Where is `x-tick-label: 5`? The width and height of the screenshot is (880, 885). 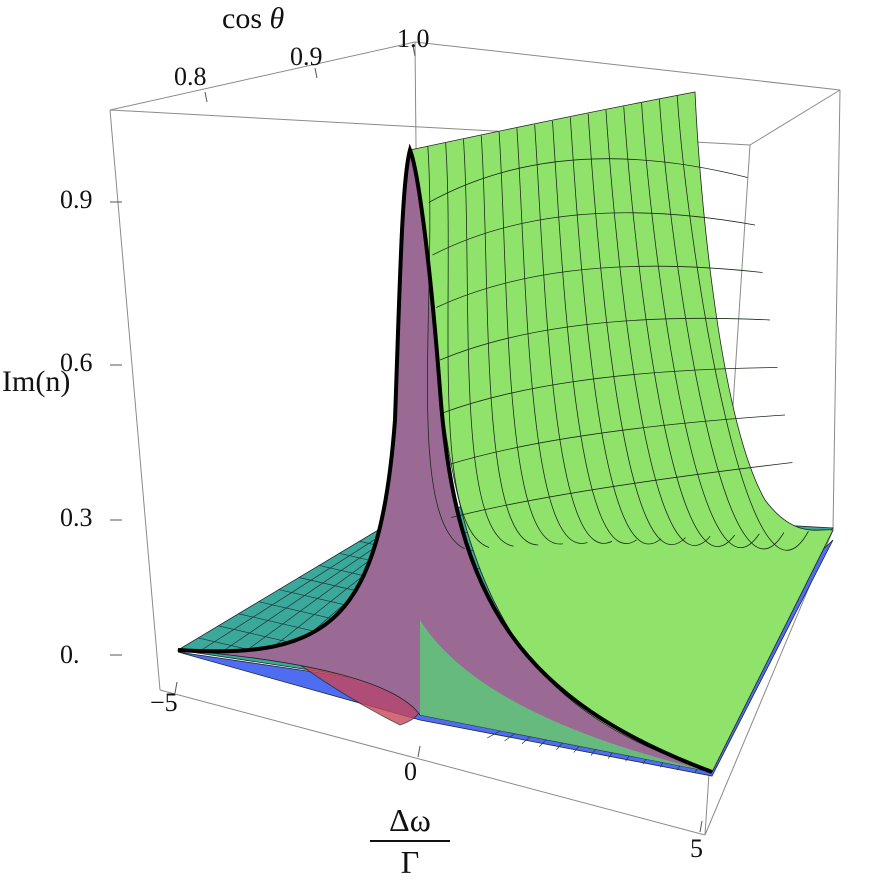
x-tick-label: 5 is located at coordinates (696, 848).